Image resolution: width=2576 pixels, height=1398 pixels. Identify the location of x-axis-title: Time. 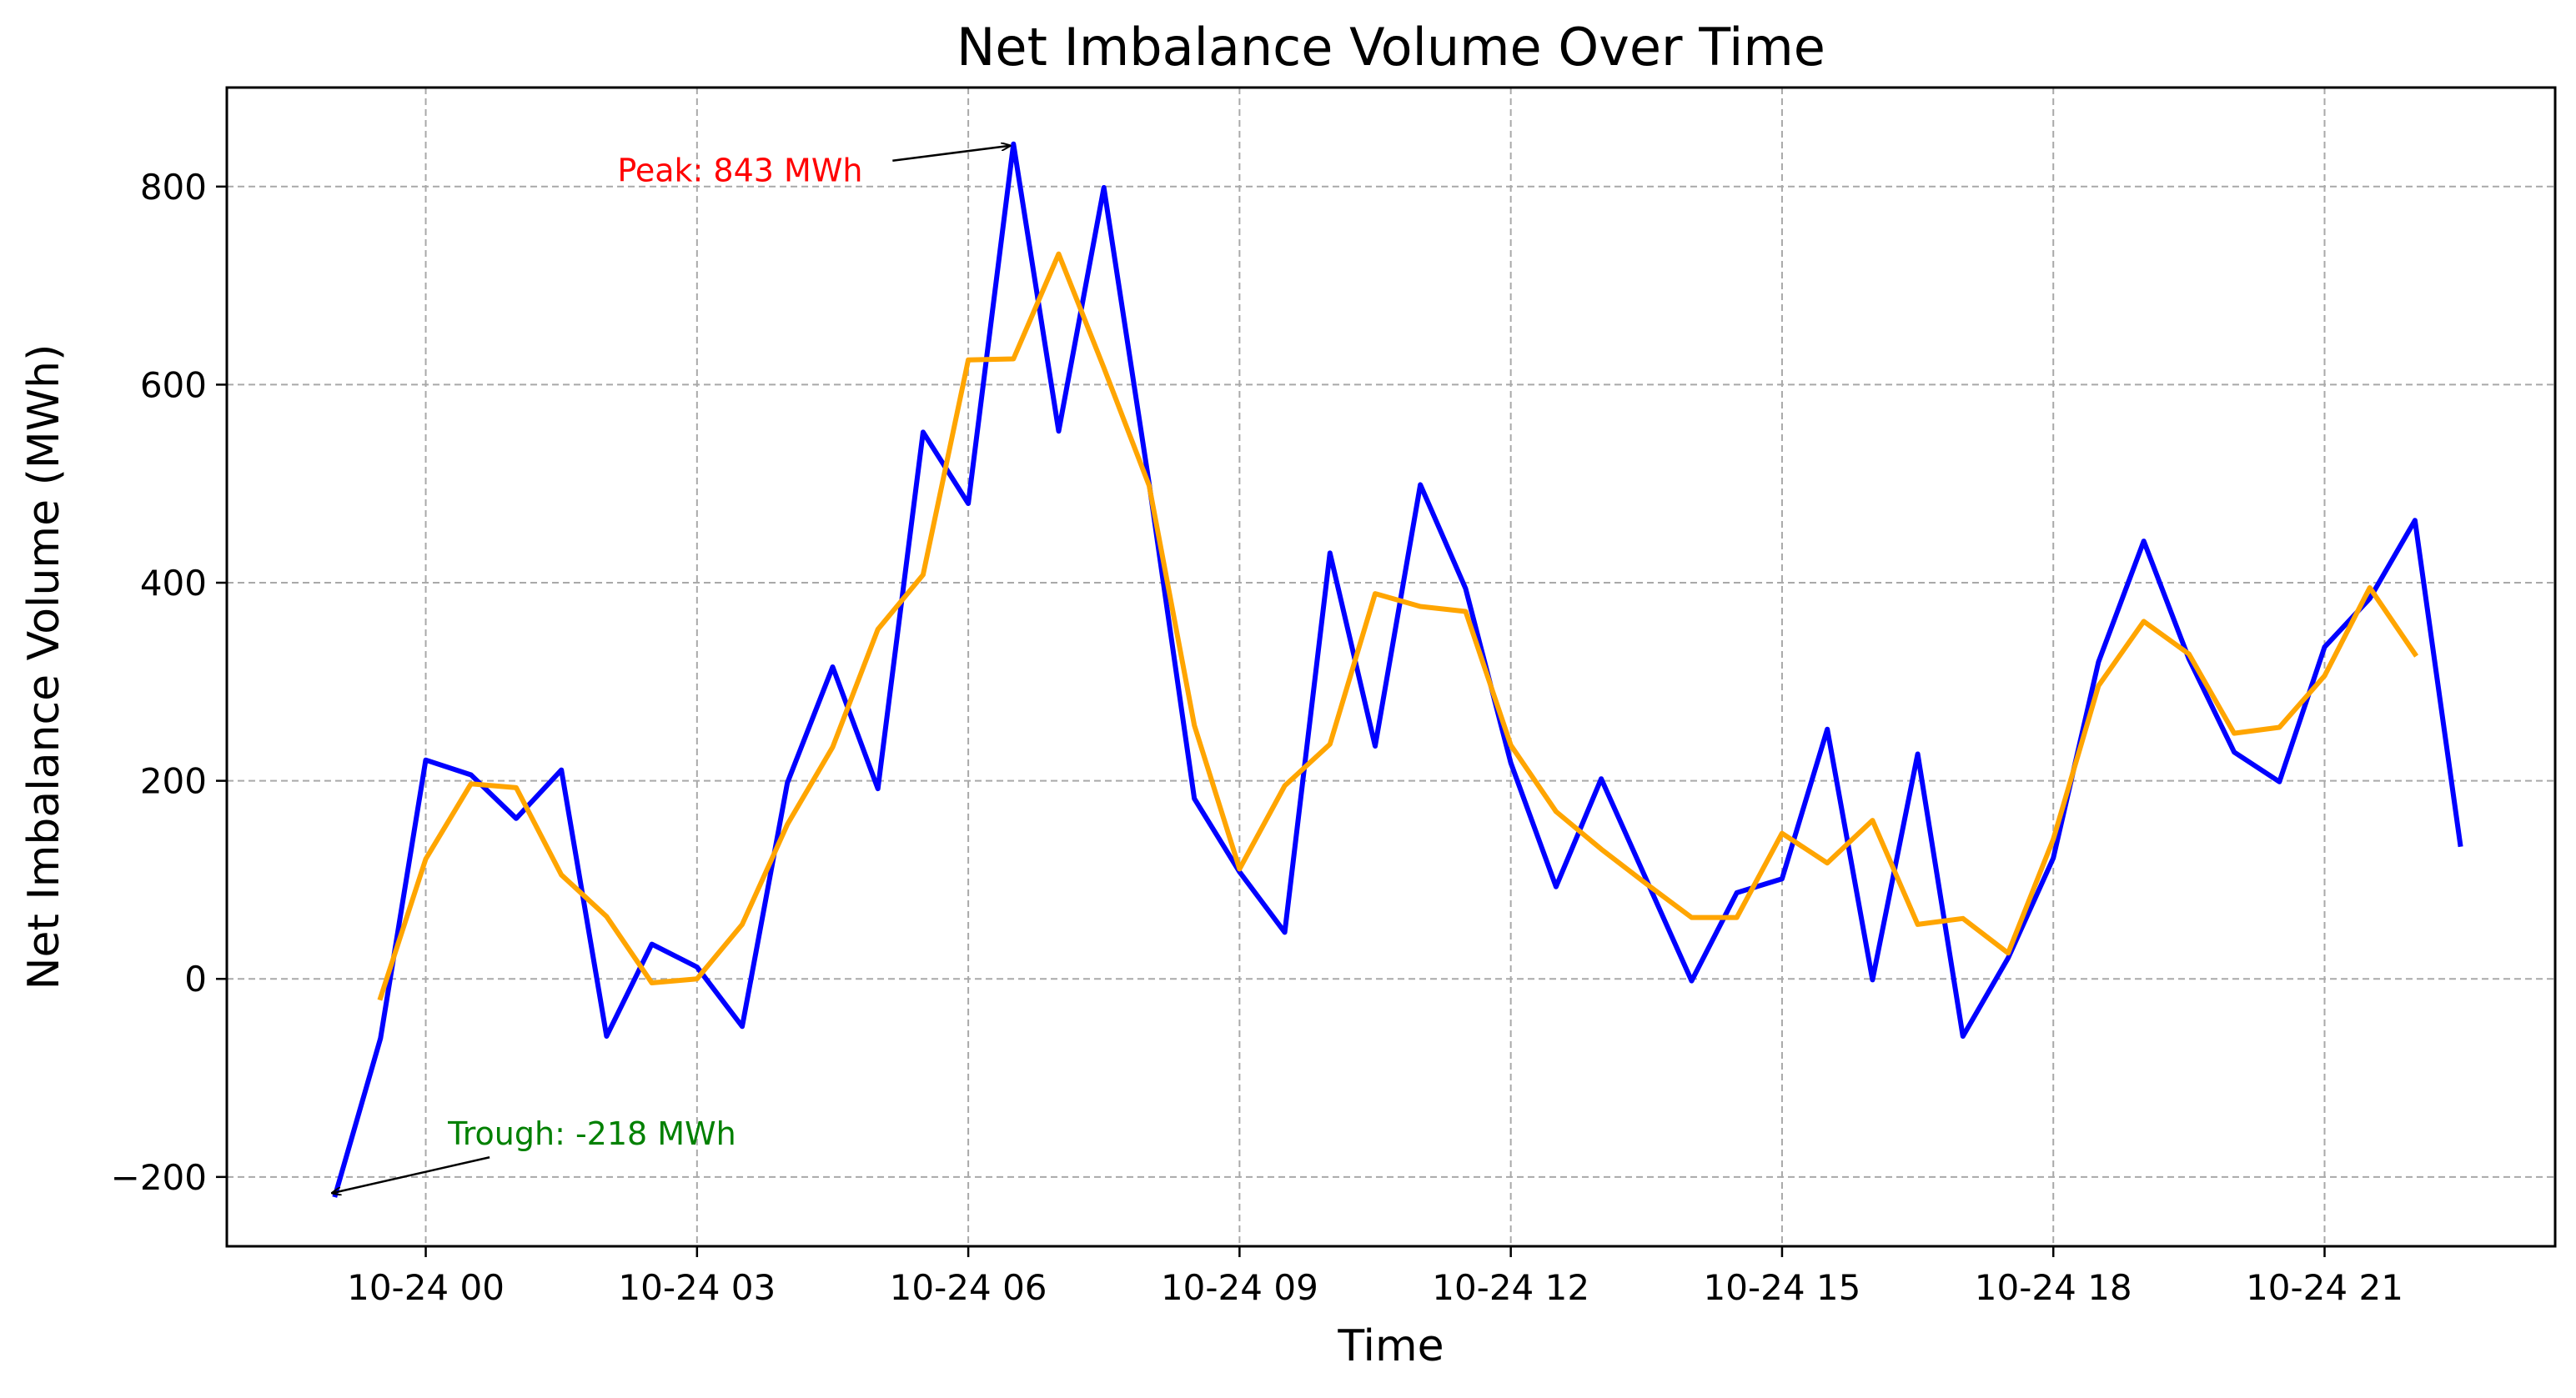
(1390, 1346).